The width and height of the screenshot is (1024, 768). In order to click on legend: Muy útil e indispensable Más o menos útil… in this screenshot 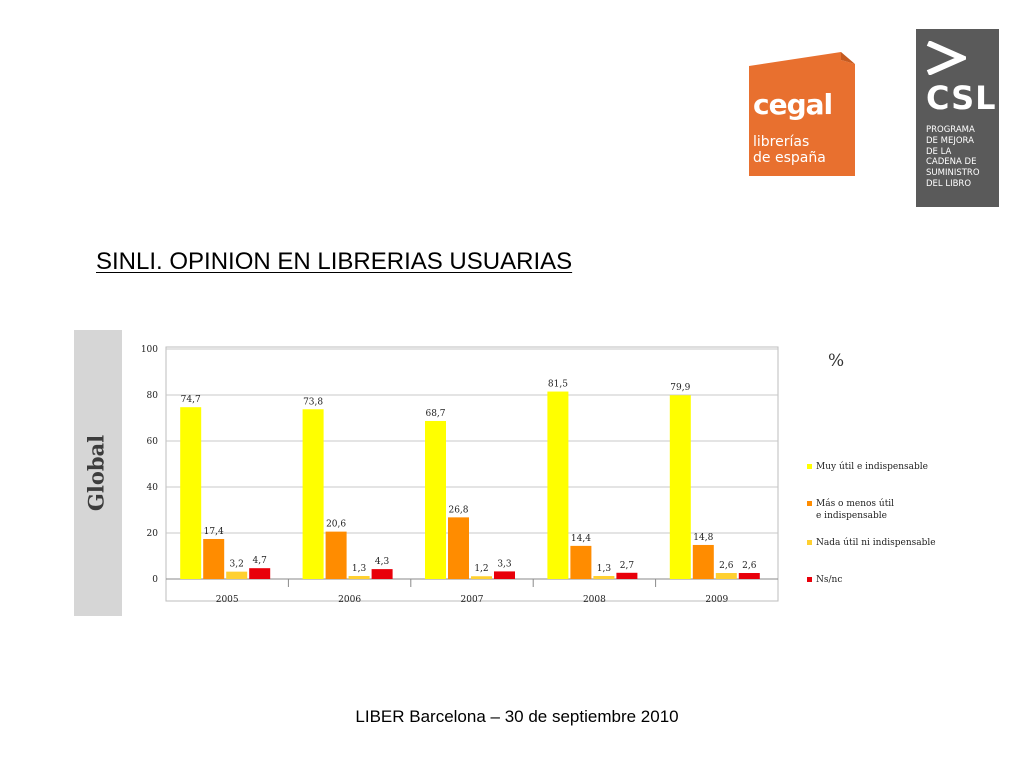, I will do `click(871, 523)`.